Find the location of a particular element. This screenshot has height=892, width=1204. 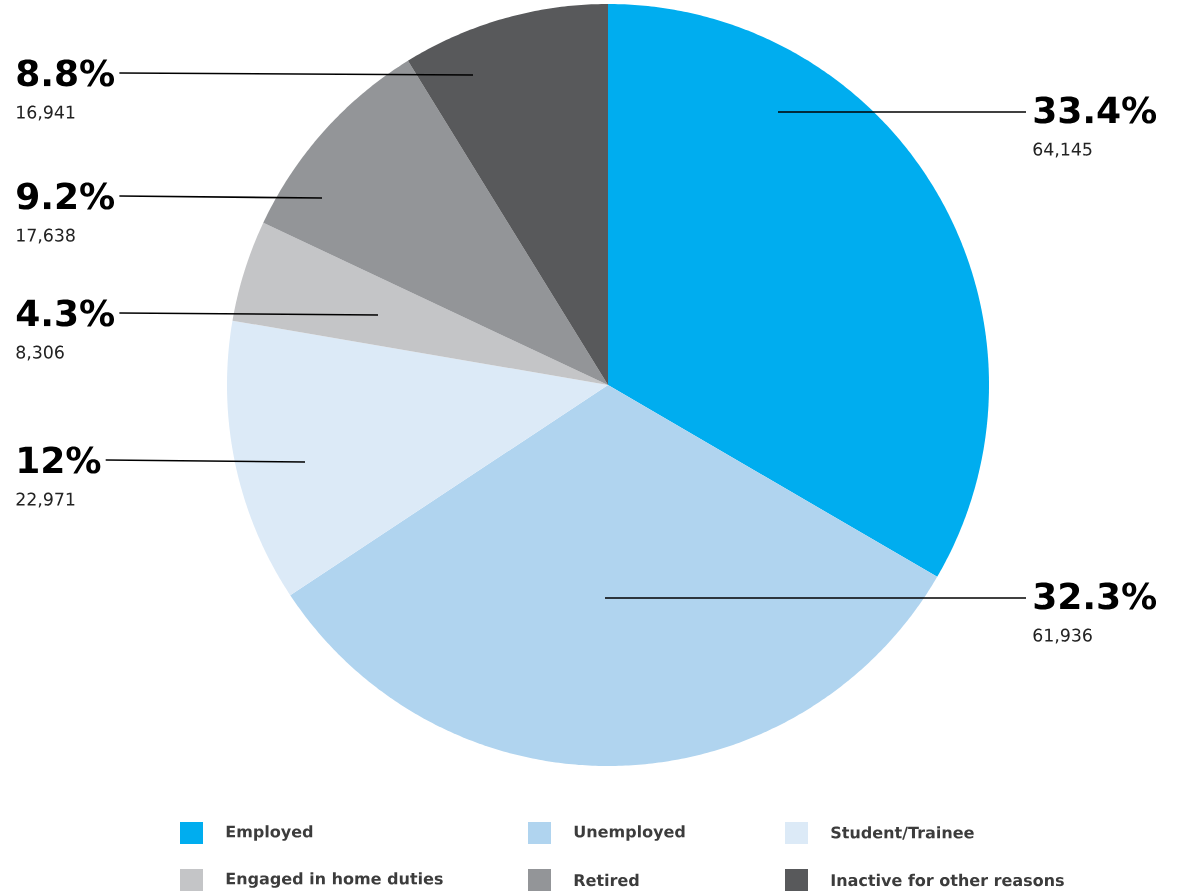

legend-label: Inactive for other reasons is located at coordinates (947, 880).